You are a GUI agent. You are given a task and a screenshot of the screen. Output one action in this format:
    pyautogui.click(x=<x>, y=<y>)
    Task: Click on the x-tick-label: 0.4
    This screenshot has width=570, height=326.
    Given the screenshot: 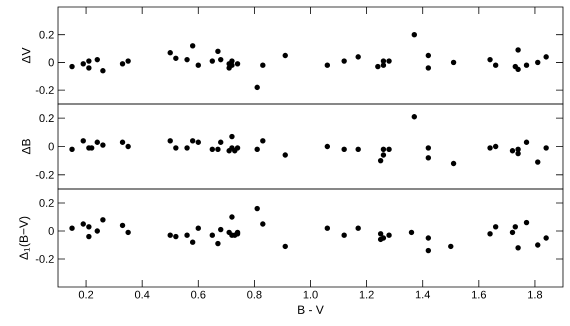 What is the action you would take?
    pyautogui.click(x=142, y=294)
    